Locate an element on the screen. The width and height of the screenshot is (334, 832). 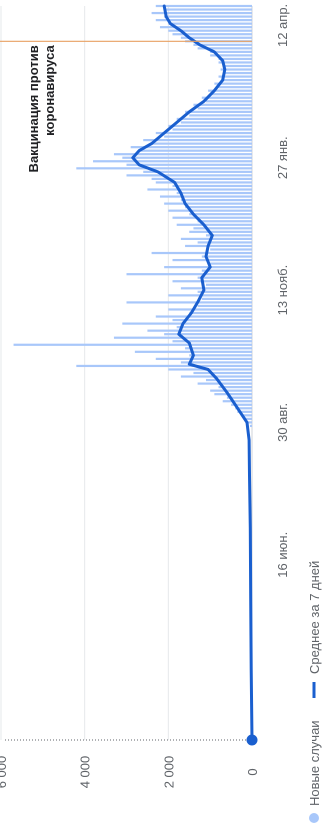
legend: Новые случаи Среднее за 7 дней is located at coordinates (314, 692).